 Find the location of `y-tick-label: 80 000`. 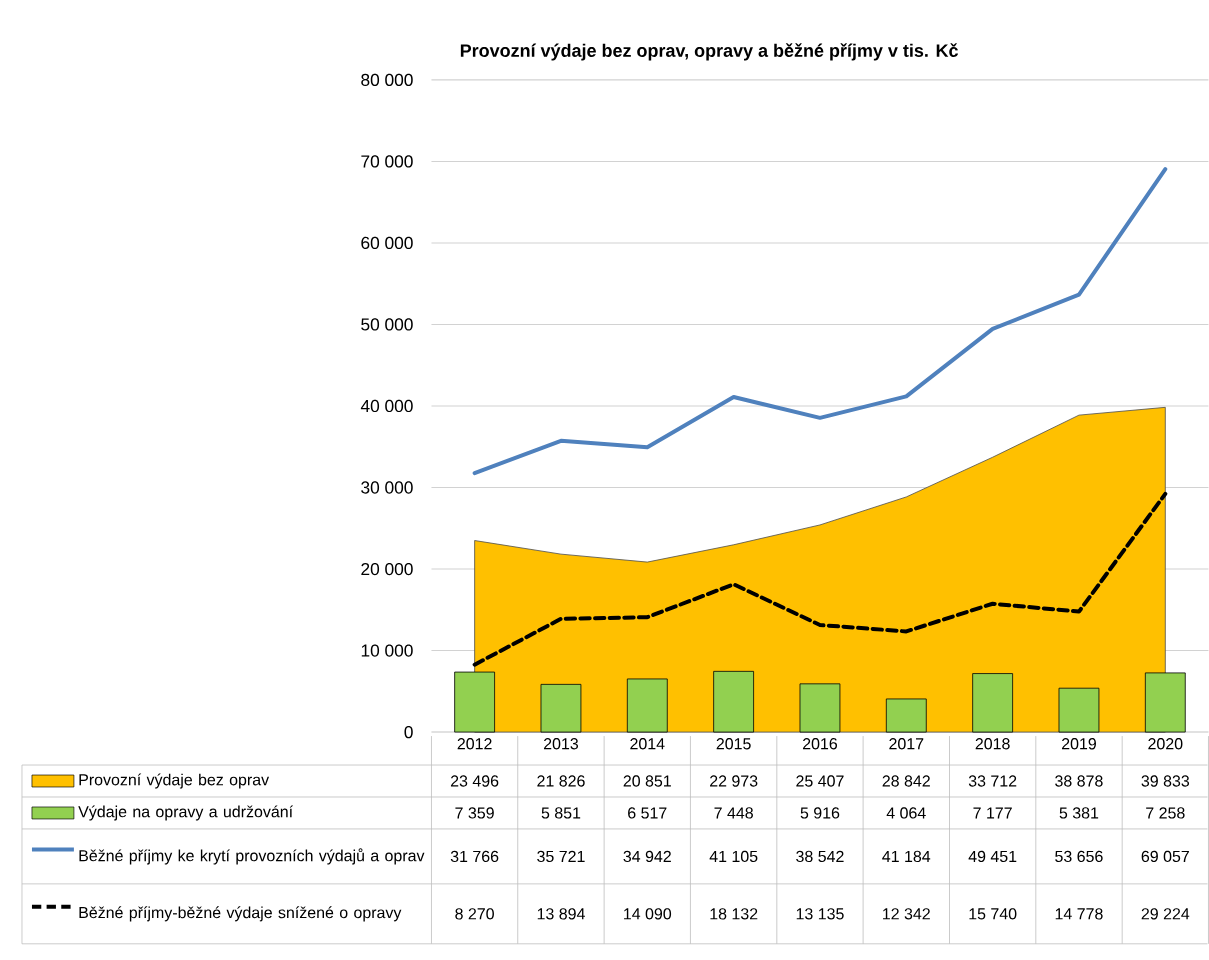

y-tick-label: 80 000 is located at coordinates (387, 80).